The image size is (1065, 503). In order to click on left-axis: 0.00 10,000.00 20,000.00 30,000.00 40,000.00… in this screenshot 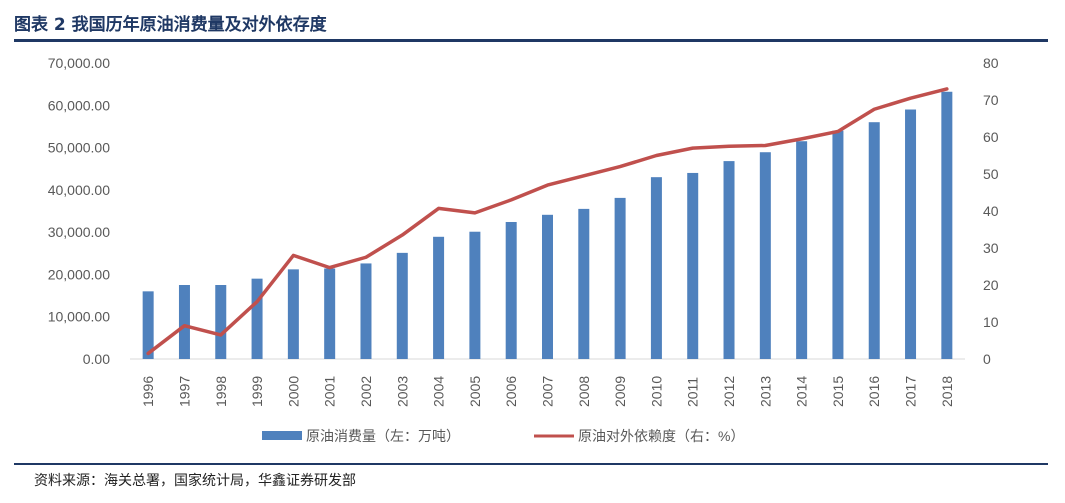, I will do `click(79, 211)`.